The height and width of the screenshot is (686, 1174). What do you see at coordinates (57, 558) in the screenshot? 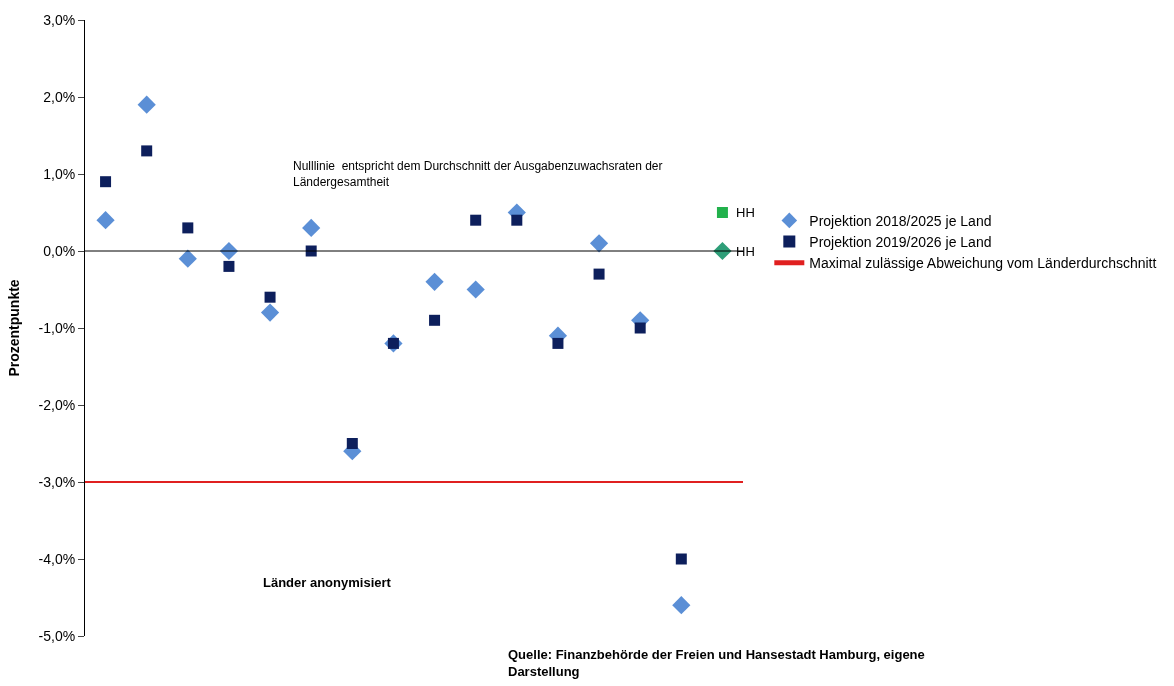
I see `y-tick-label: -4,0%` at bounding box center [57, 558].